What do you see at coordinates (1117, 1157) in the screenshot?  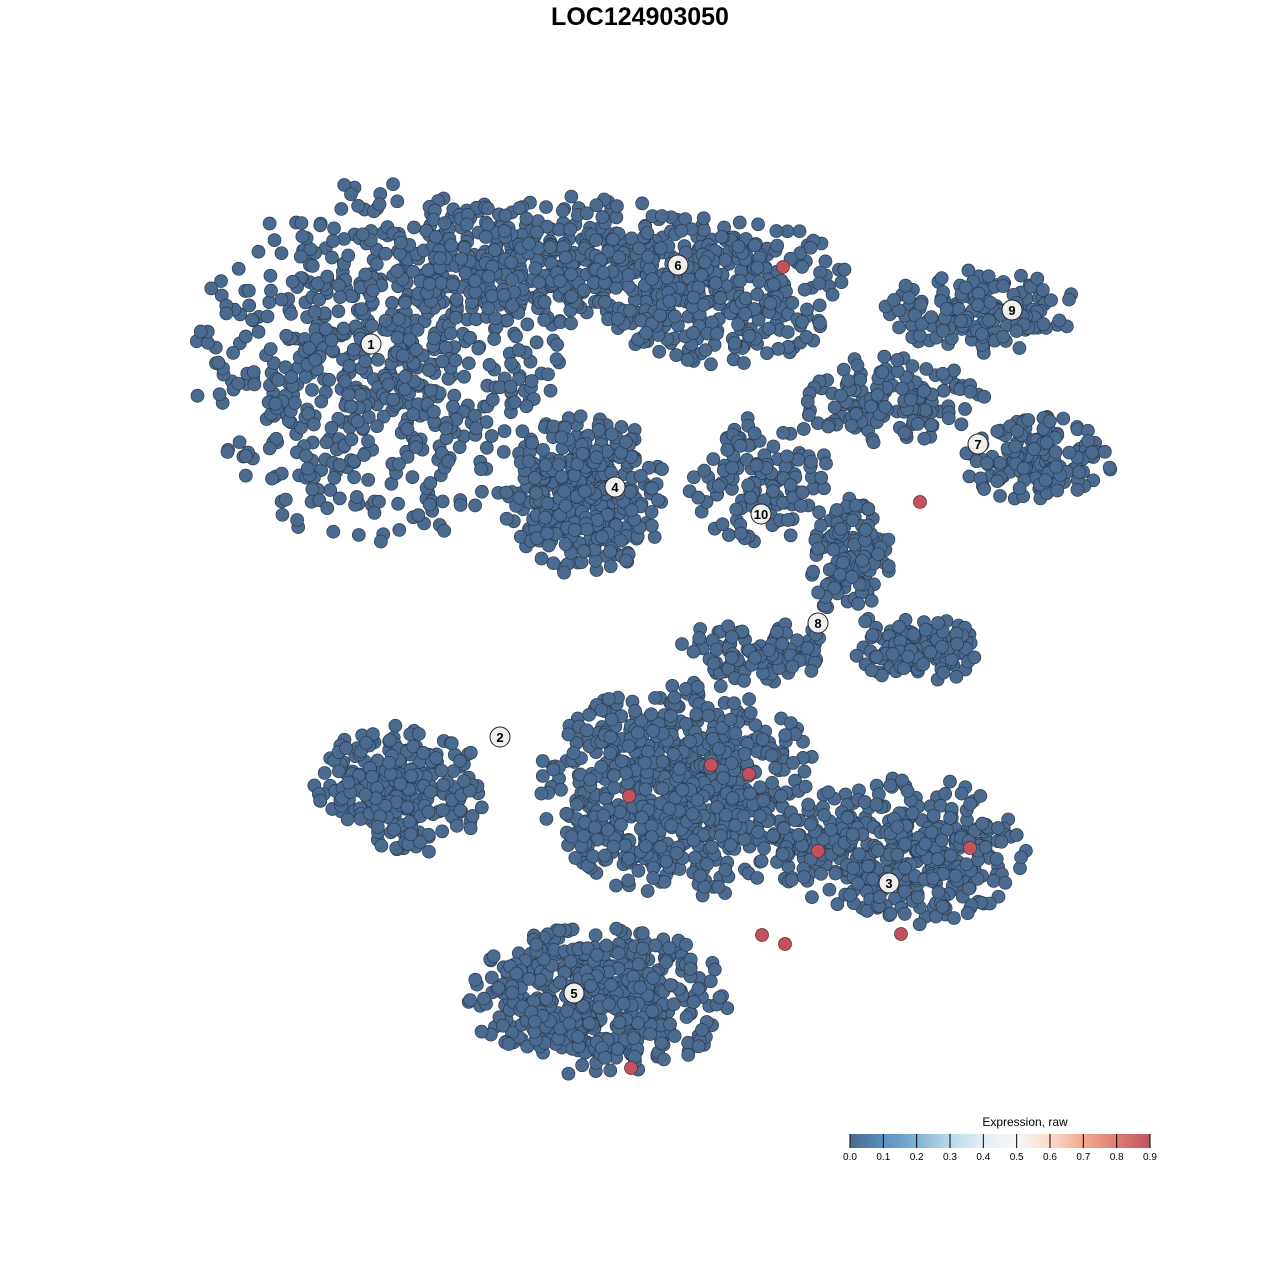 I see `legend-tick-label: 0.8` at bounding box center [1117, 1157].